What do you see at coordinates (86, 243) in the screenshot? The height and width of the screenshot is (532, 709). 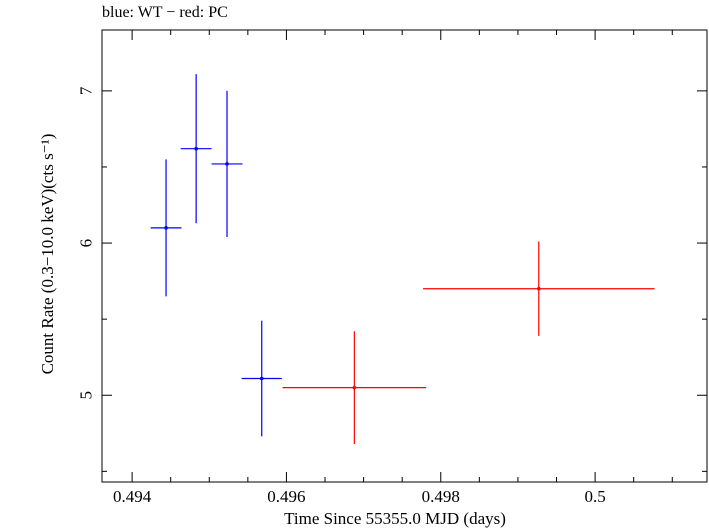 I see `y-tick-label: 6` at bounding box center [86, 243].